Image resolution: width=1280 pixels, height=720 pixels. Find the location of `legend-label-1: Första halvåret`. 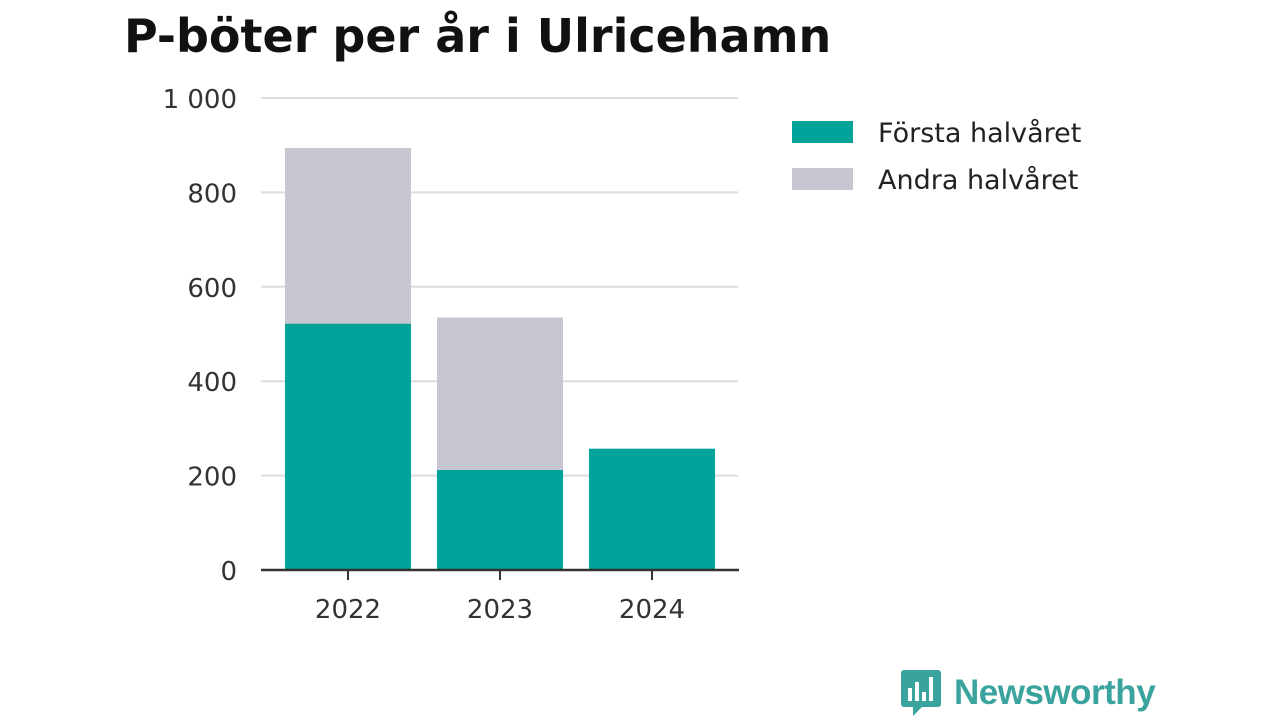

legend-label-1: Första halvåret is located at coordinates (979, 133).